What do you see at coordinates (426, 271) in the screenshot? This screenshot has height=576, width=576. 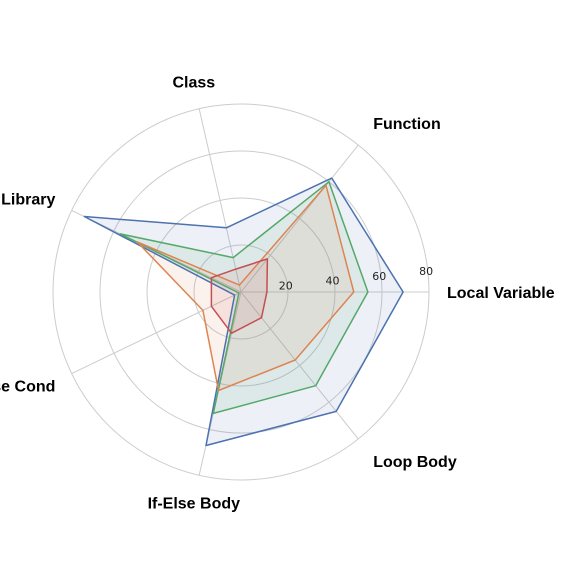 I see `tick-label-80: 80` at bounding box center [426, 271].